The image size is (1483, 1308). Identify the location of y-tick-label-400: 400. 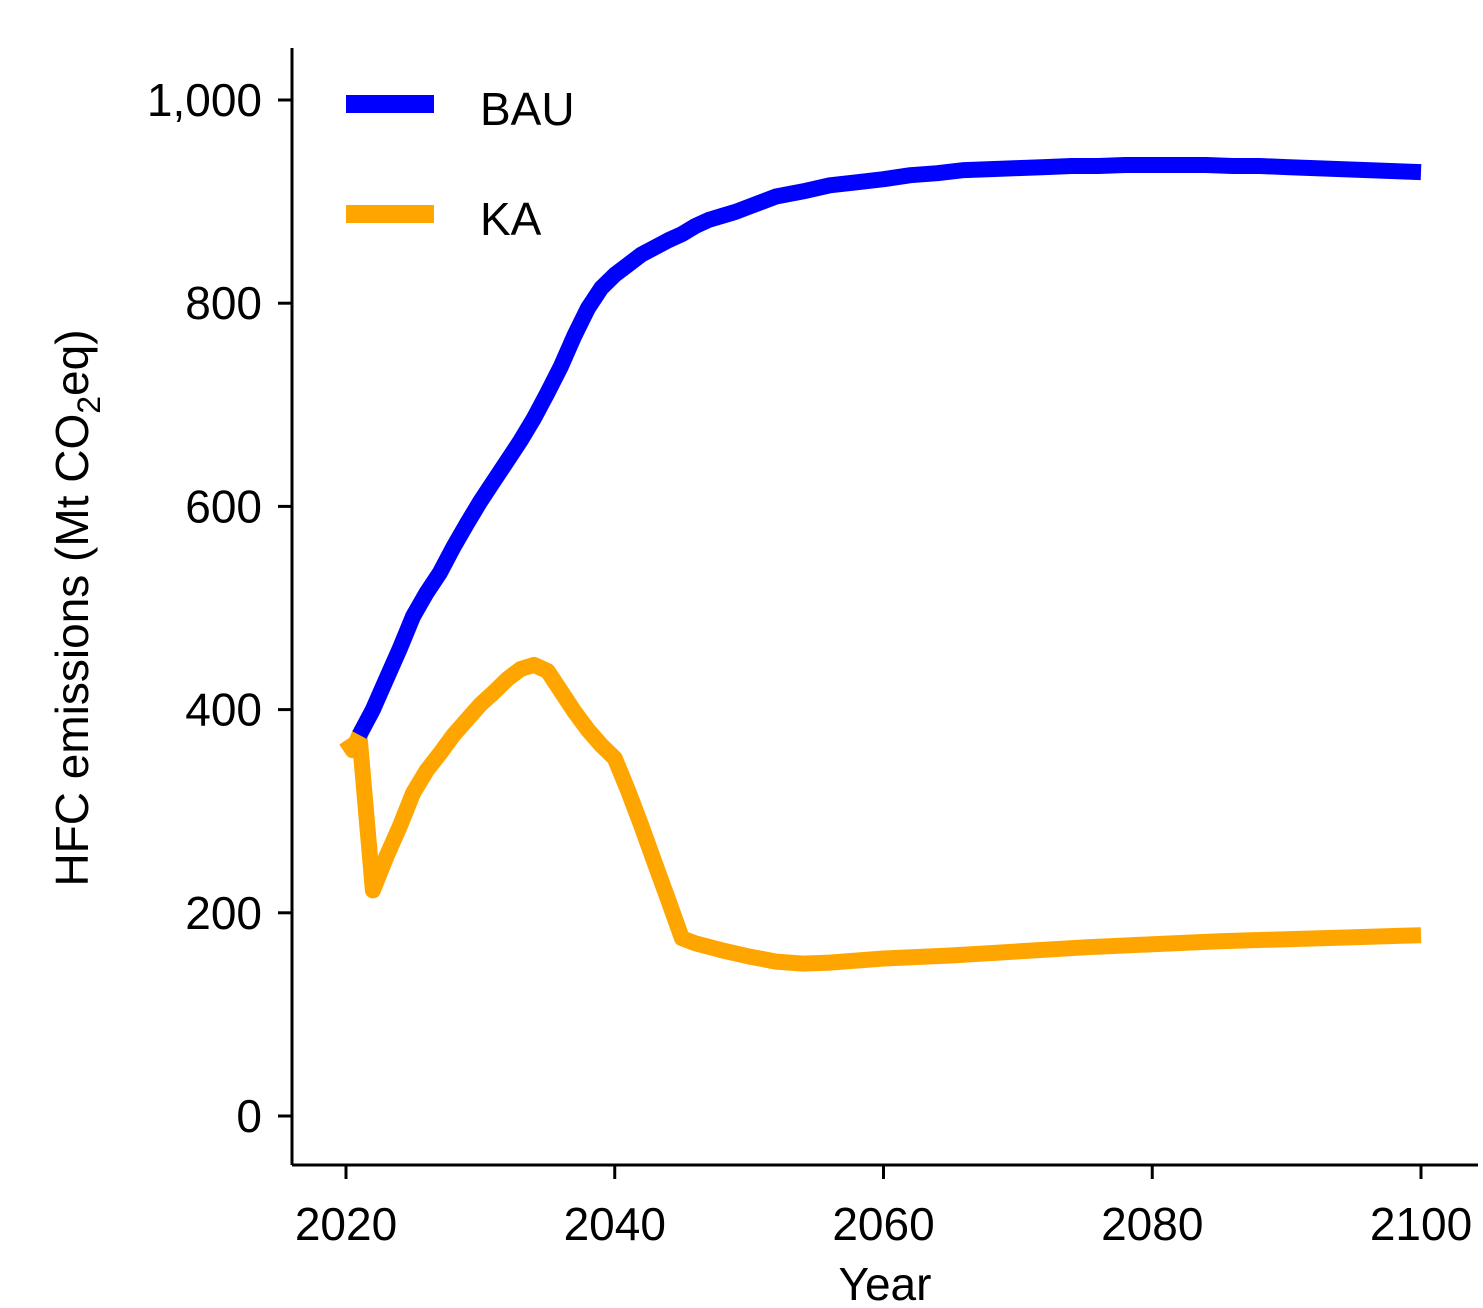
(223, 710).